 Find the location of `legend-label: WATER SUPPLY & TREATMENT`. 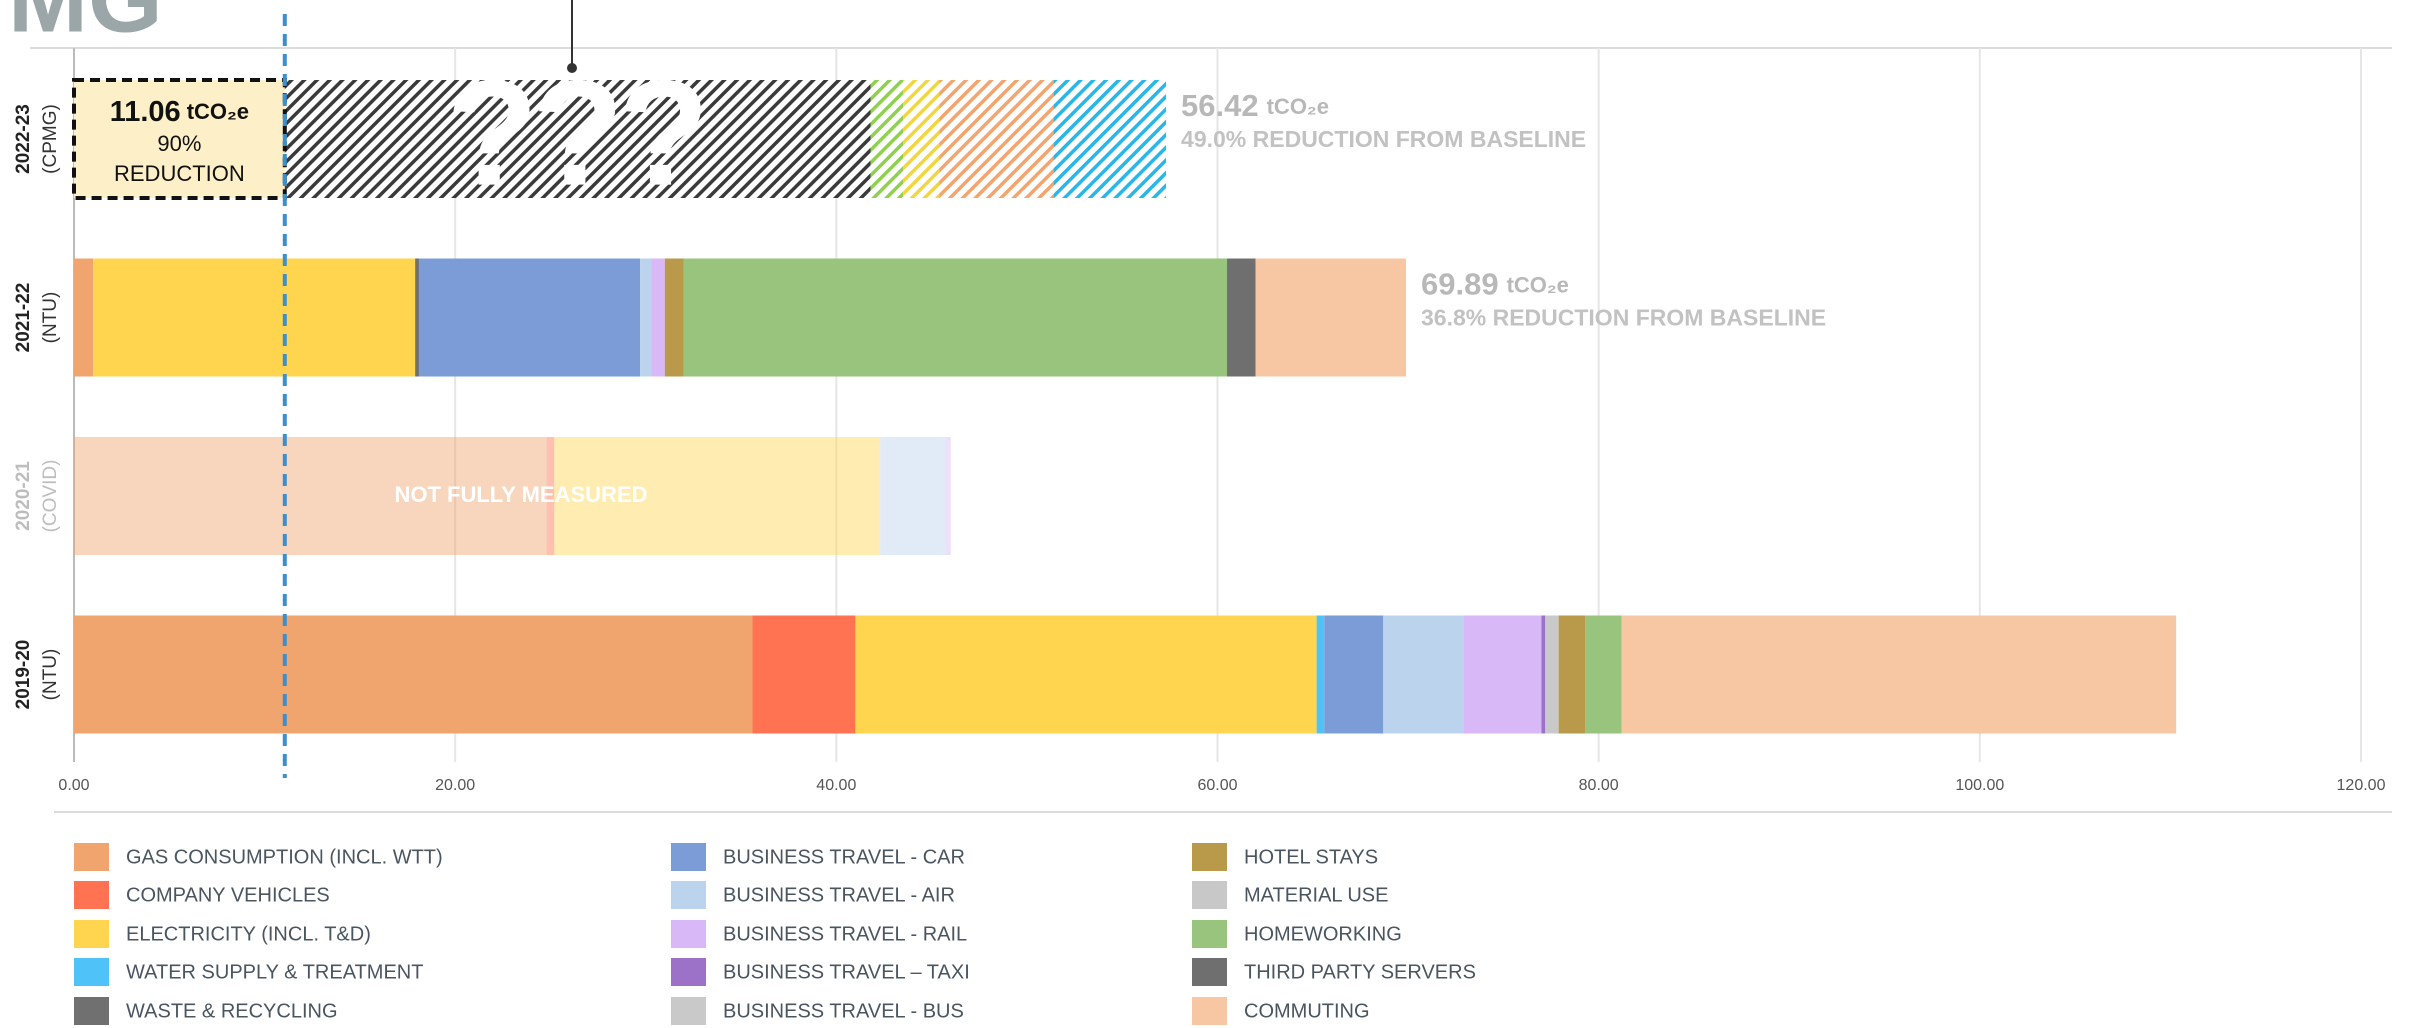

legend-label: WATER SUPPLY & TREATMENT is located at coordinates (274, 972).